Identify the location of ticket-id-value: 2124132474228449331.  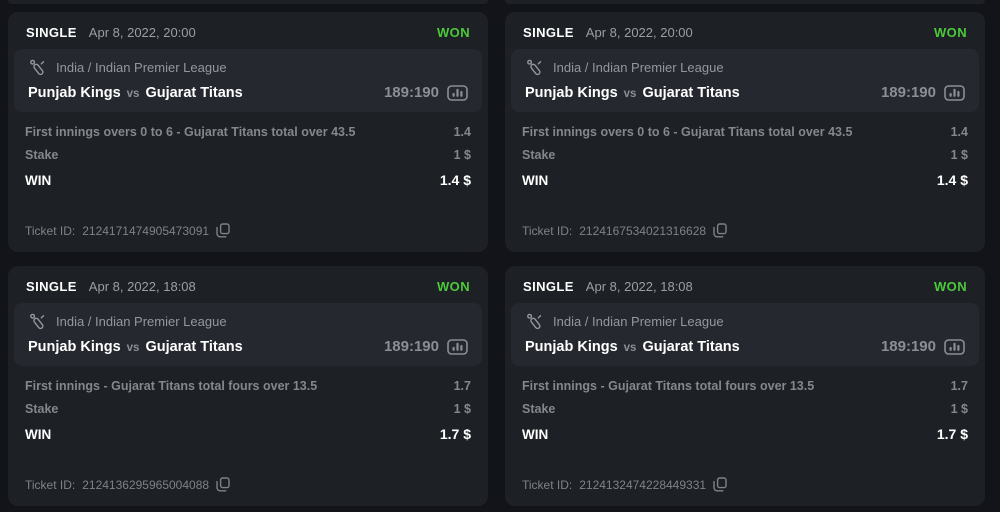
(643, 484).